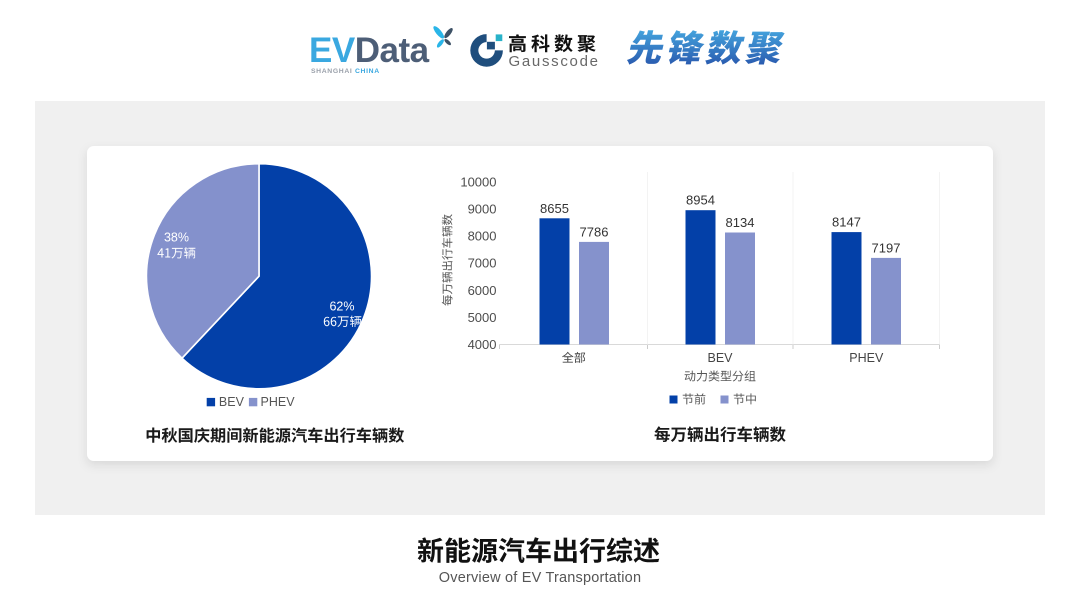  What do you see at coordinates (846, 222) in the screenshot?
I see `svg-text: 8147` at bounding box center [846, 222].